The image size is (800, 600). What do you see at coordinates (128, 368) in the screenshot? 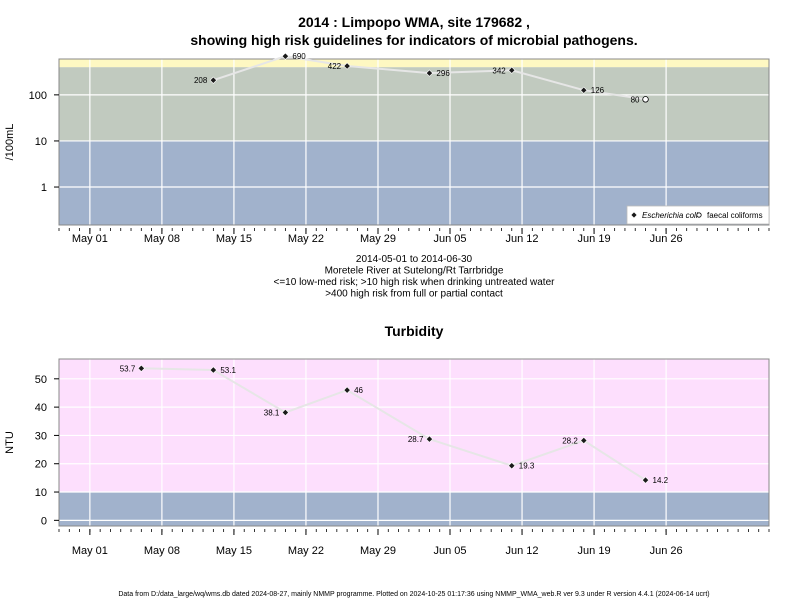
I see `data-label: 53.7` at bounding box center [128, 368].